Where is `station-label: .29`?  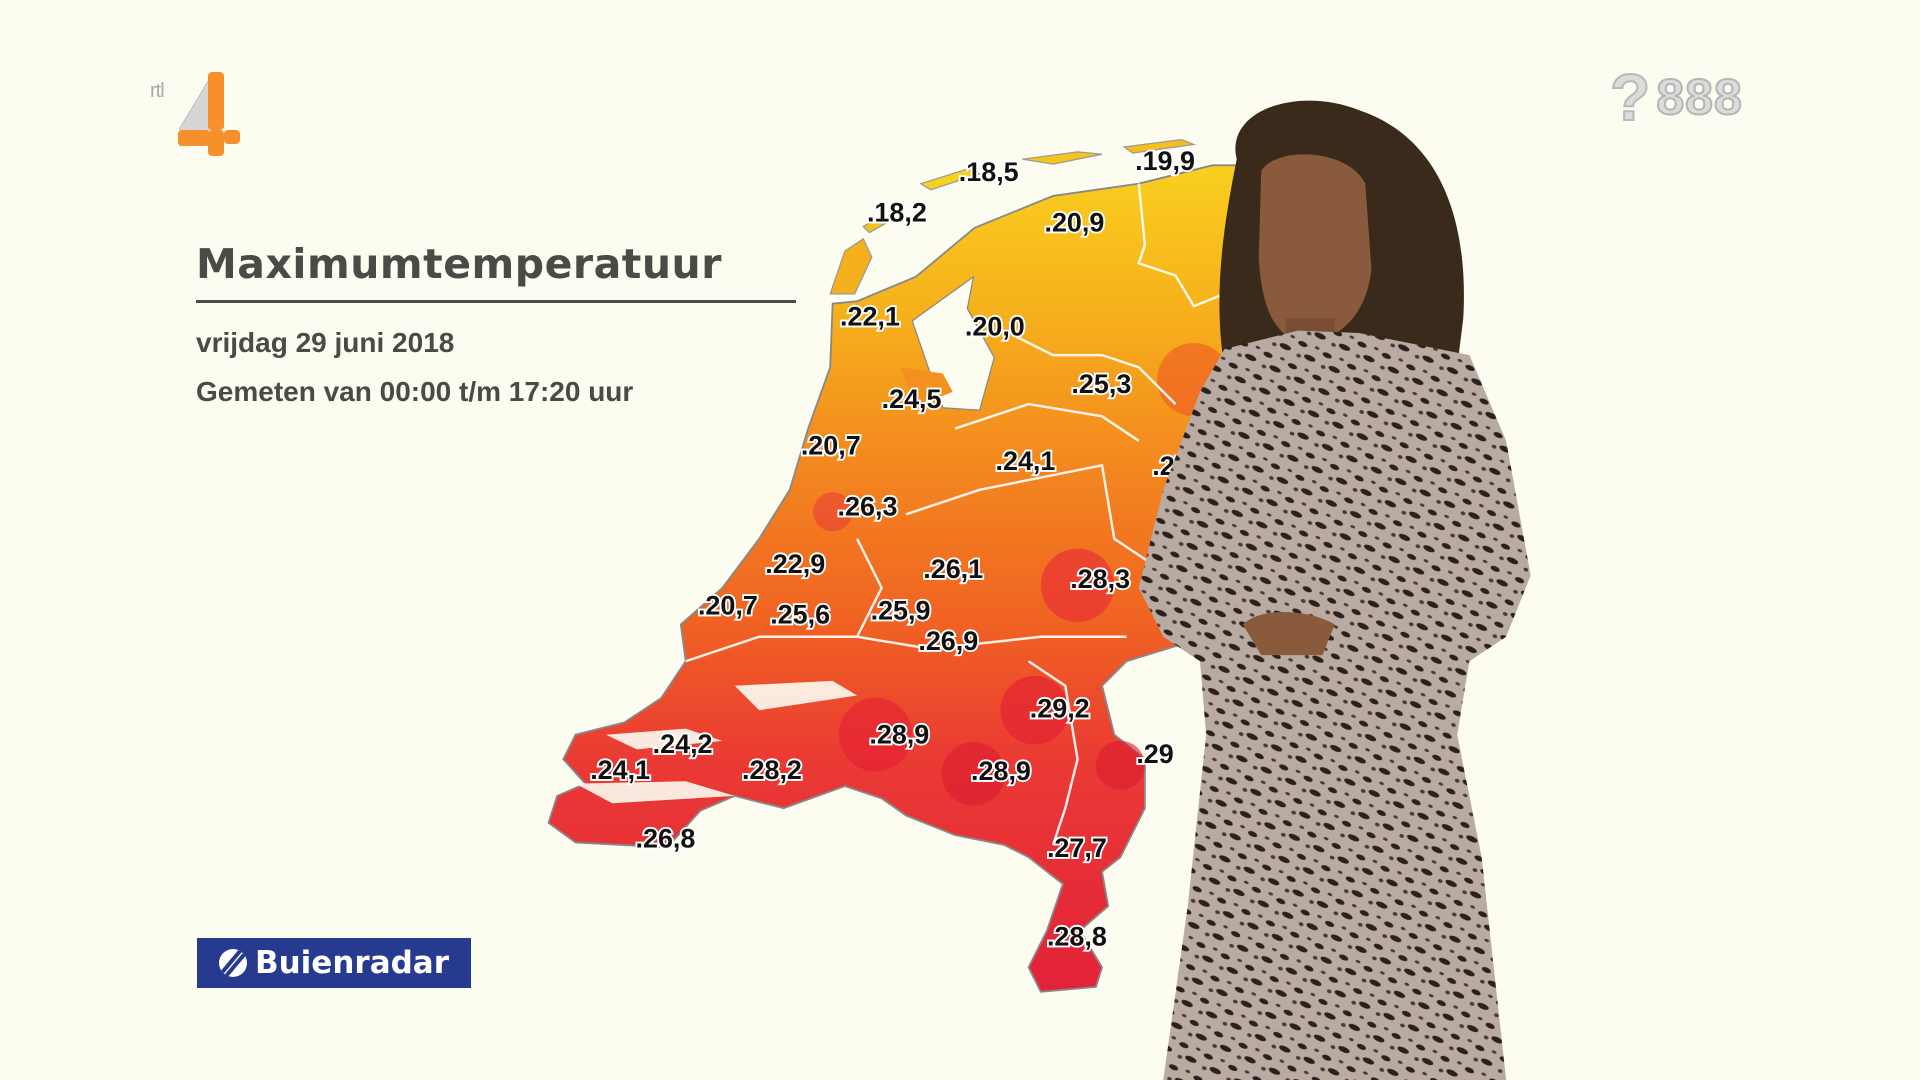
station-label: .29 is located at coordinates (1154, 754).